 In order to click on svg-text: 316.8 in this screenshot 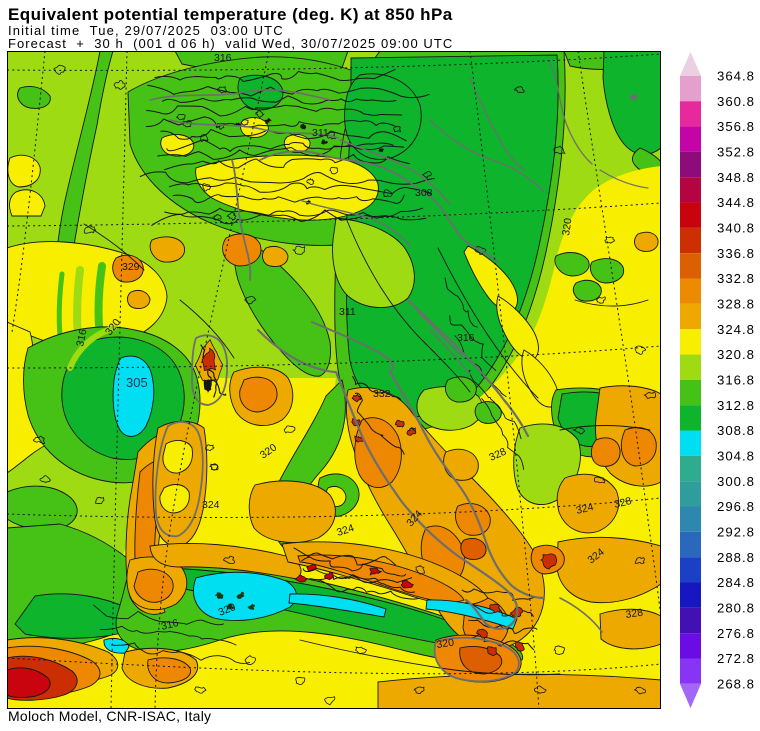, I will do `click(736, 380)`.